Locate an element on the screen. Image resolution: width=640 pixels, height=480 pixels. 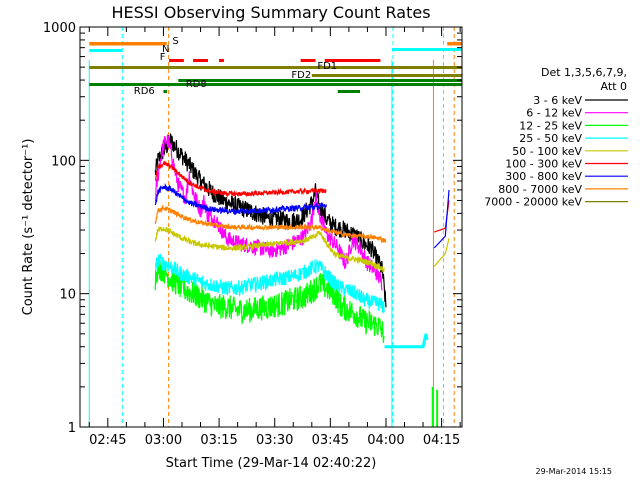
legend-label-8: 7000 - 20000 keV is located at coordinates (533, 202).